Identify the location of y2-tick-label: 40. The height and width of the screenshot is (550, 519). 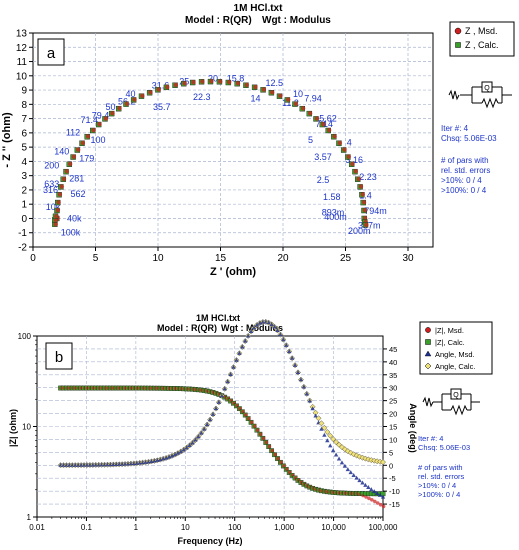
(393, 362).